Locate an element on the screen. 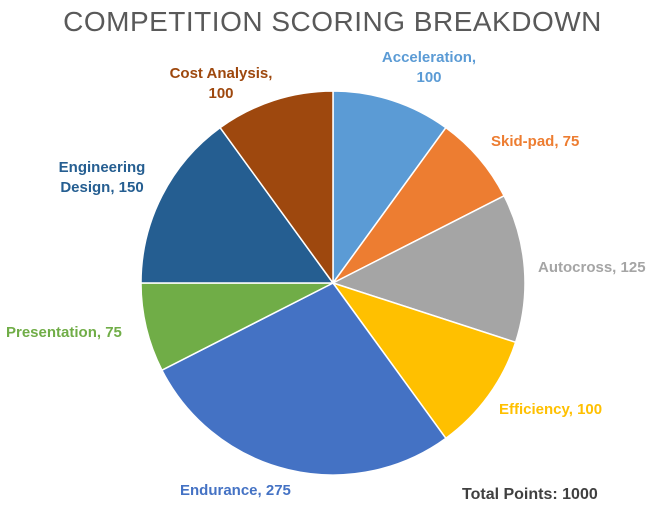 The image size is (665, 513). data-label-autocross: Autocross, 125 is located at coordinates (592, 268).